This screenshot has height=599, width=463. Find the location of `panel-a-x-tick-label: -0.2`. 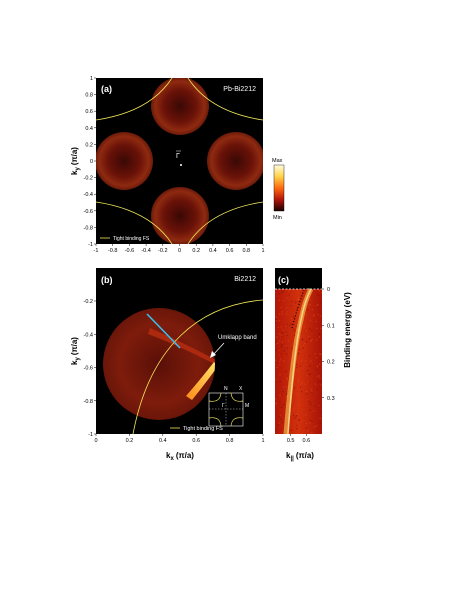

panel-a-x-tick-label: -0.2 is located at coordinates (162, 251).